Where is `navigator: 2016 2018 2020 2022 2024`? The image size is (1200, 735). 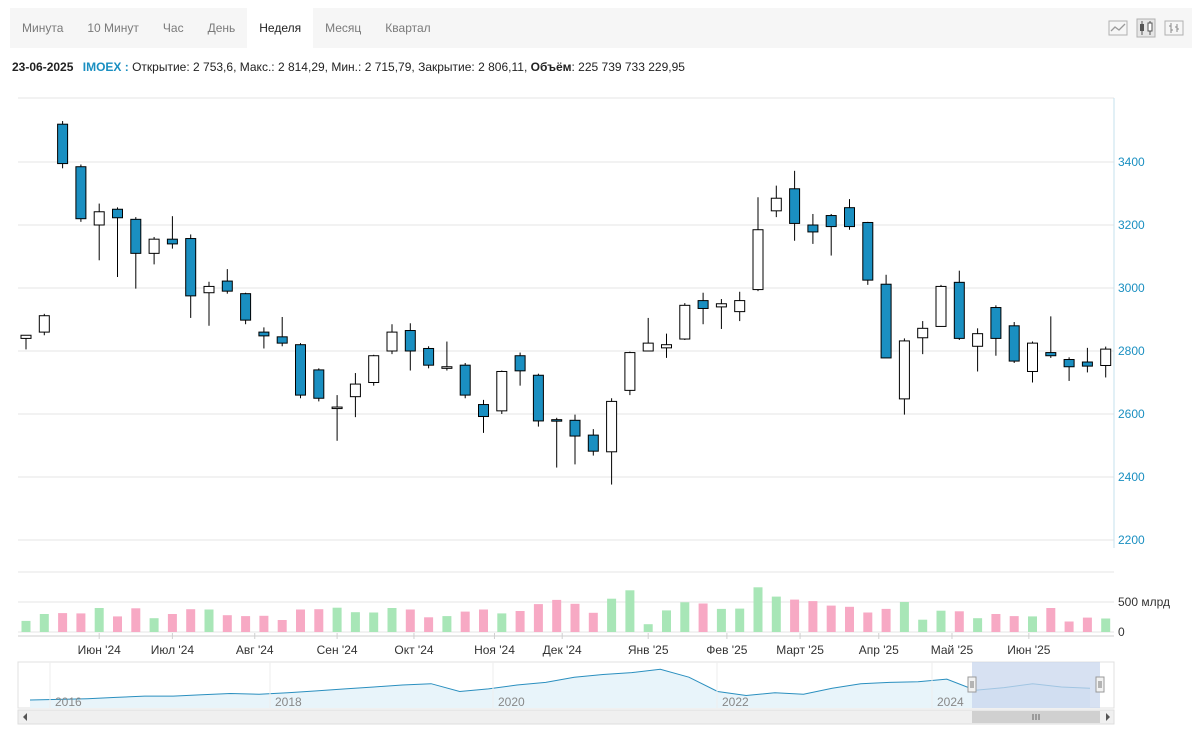
navigator: 2016 2018 2020 2022 2024 is located at coordinates (566, 693).